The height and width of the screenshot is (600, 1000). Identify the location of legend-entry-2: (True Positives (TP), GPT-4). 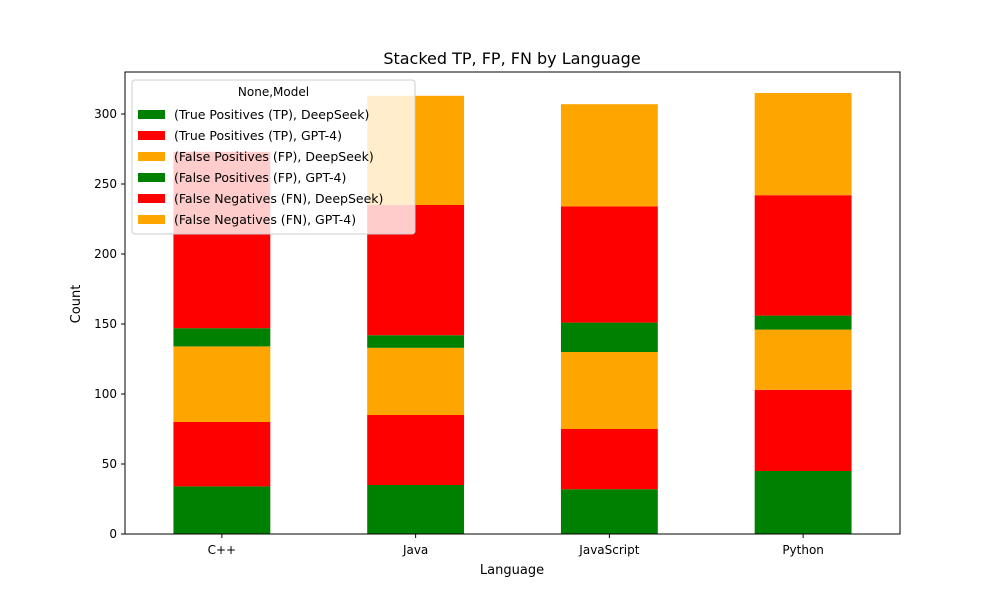
(258, 135).